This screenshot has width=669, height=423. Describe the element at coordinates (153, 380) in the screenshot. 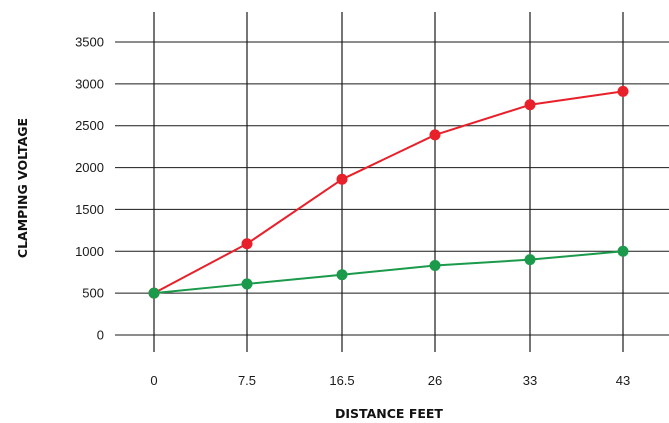

I see `x-tick-label: 0` at that location.